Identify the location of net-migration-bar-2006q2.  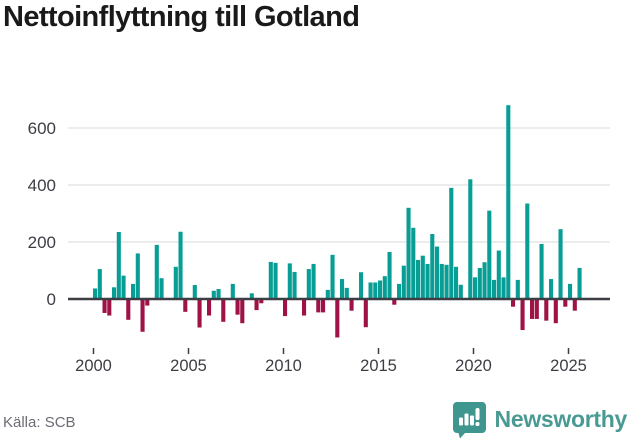
(213, 294).